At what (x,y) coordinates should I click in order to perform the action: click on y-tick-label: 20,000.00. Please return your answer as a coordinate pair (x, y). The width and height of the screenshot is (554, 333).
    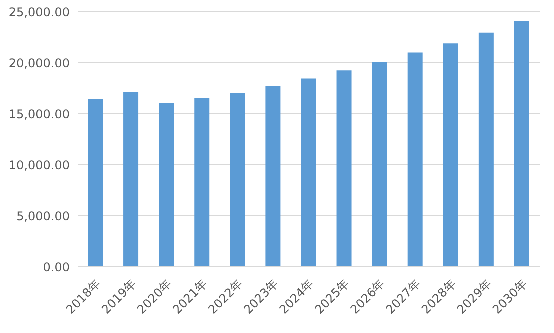
    Looking at the image, I should click on (39, 63).